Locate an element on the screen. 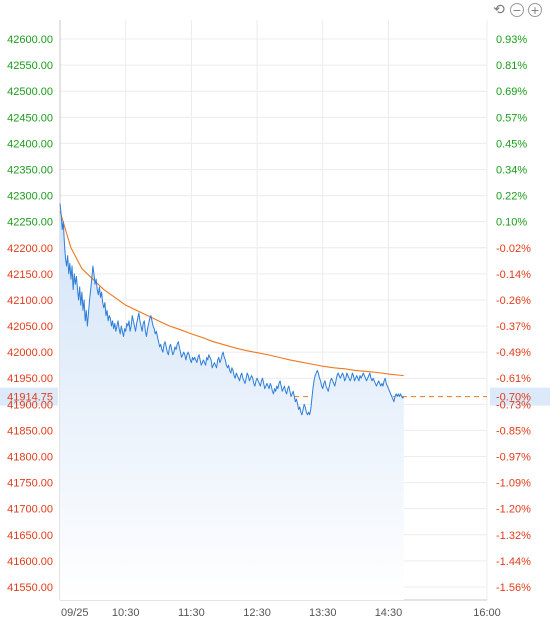  y-tick-label-right: -0.61% is located at coordinates (513, 379).